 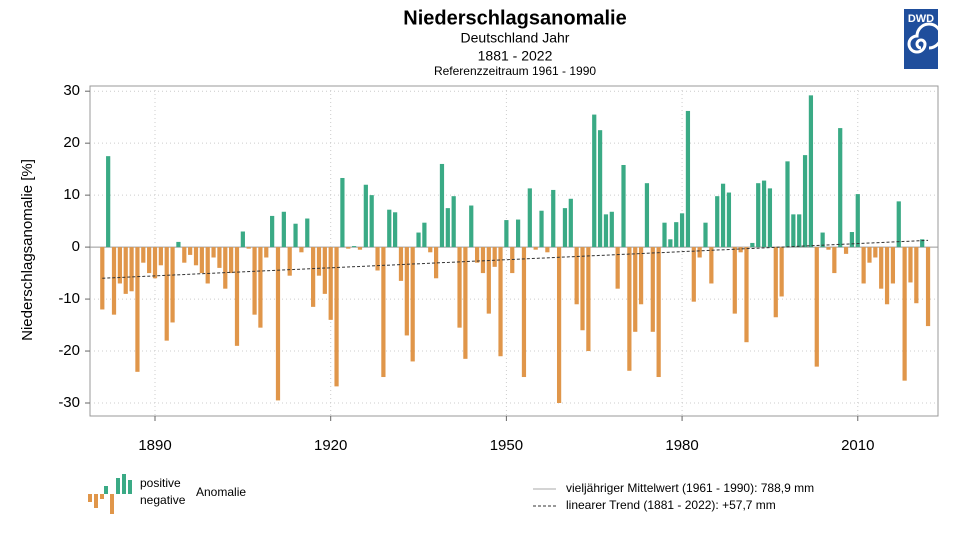 I want to click on y-tick-label: 10, so click(x=71, y=194).